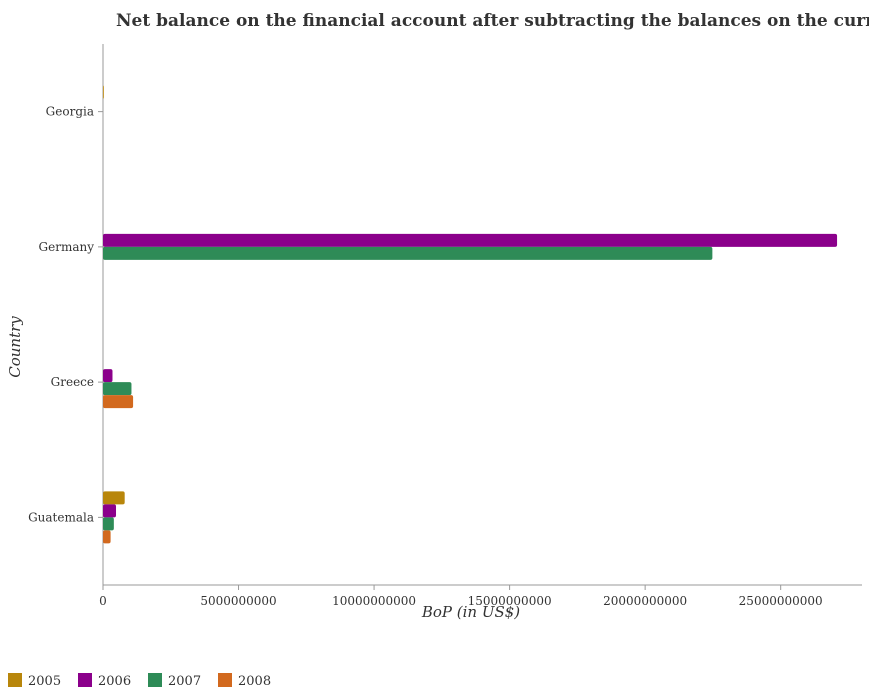  What do you see at coordinates (510, 601) in the screenshot?
I see `x-tick-label: 15000000000` at bounding box center [510, 601].